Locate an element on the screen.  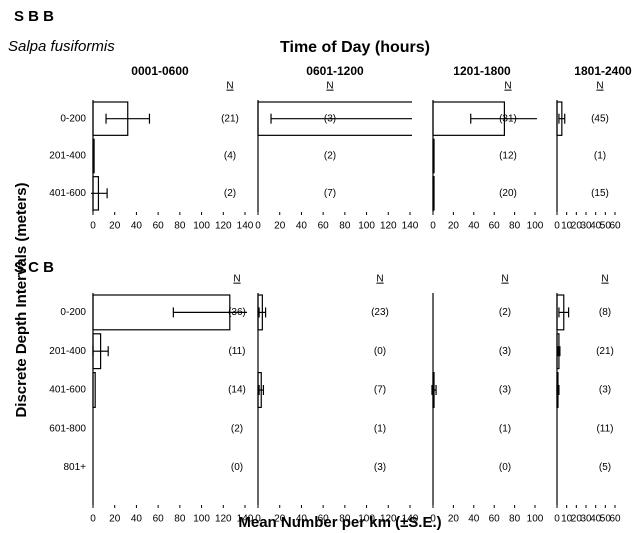
n-label: (14) is located at coordinates (237, 390).